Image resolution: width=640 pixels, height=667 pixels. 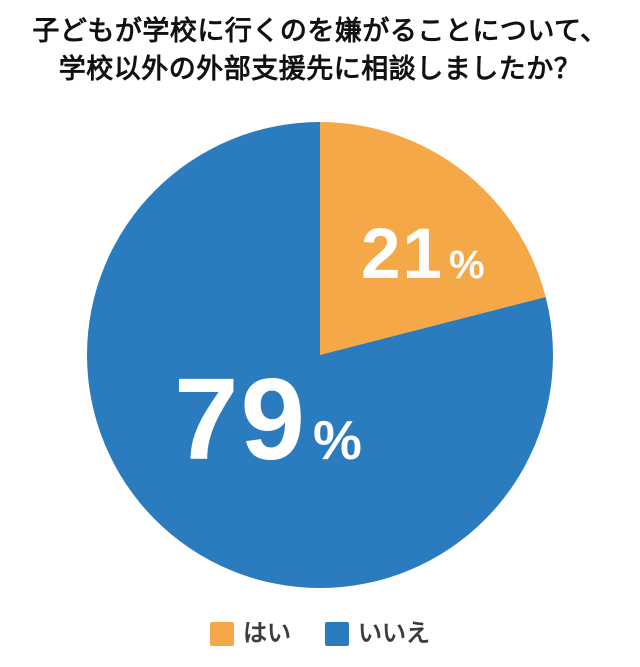 What do you see at coordinates (222, 634) in the screenshot?
I see `legend-swatch-yes` at bounding box center [222, 634].